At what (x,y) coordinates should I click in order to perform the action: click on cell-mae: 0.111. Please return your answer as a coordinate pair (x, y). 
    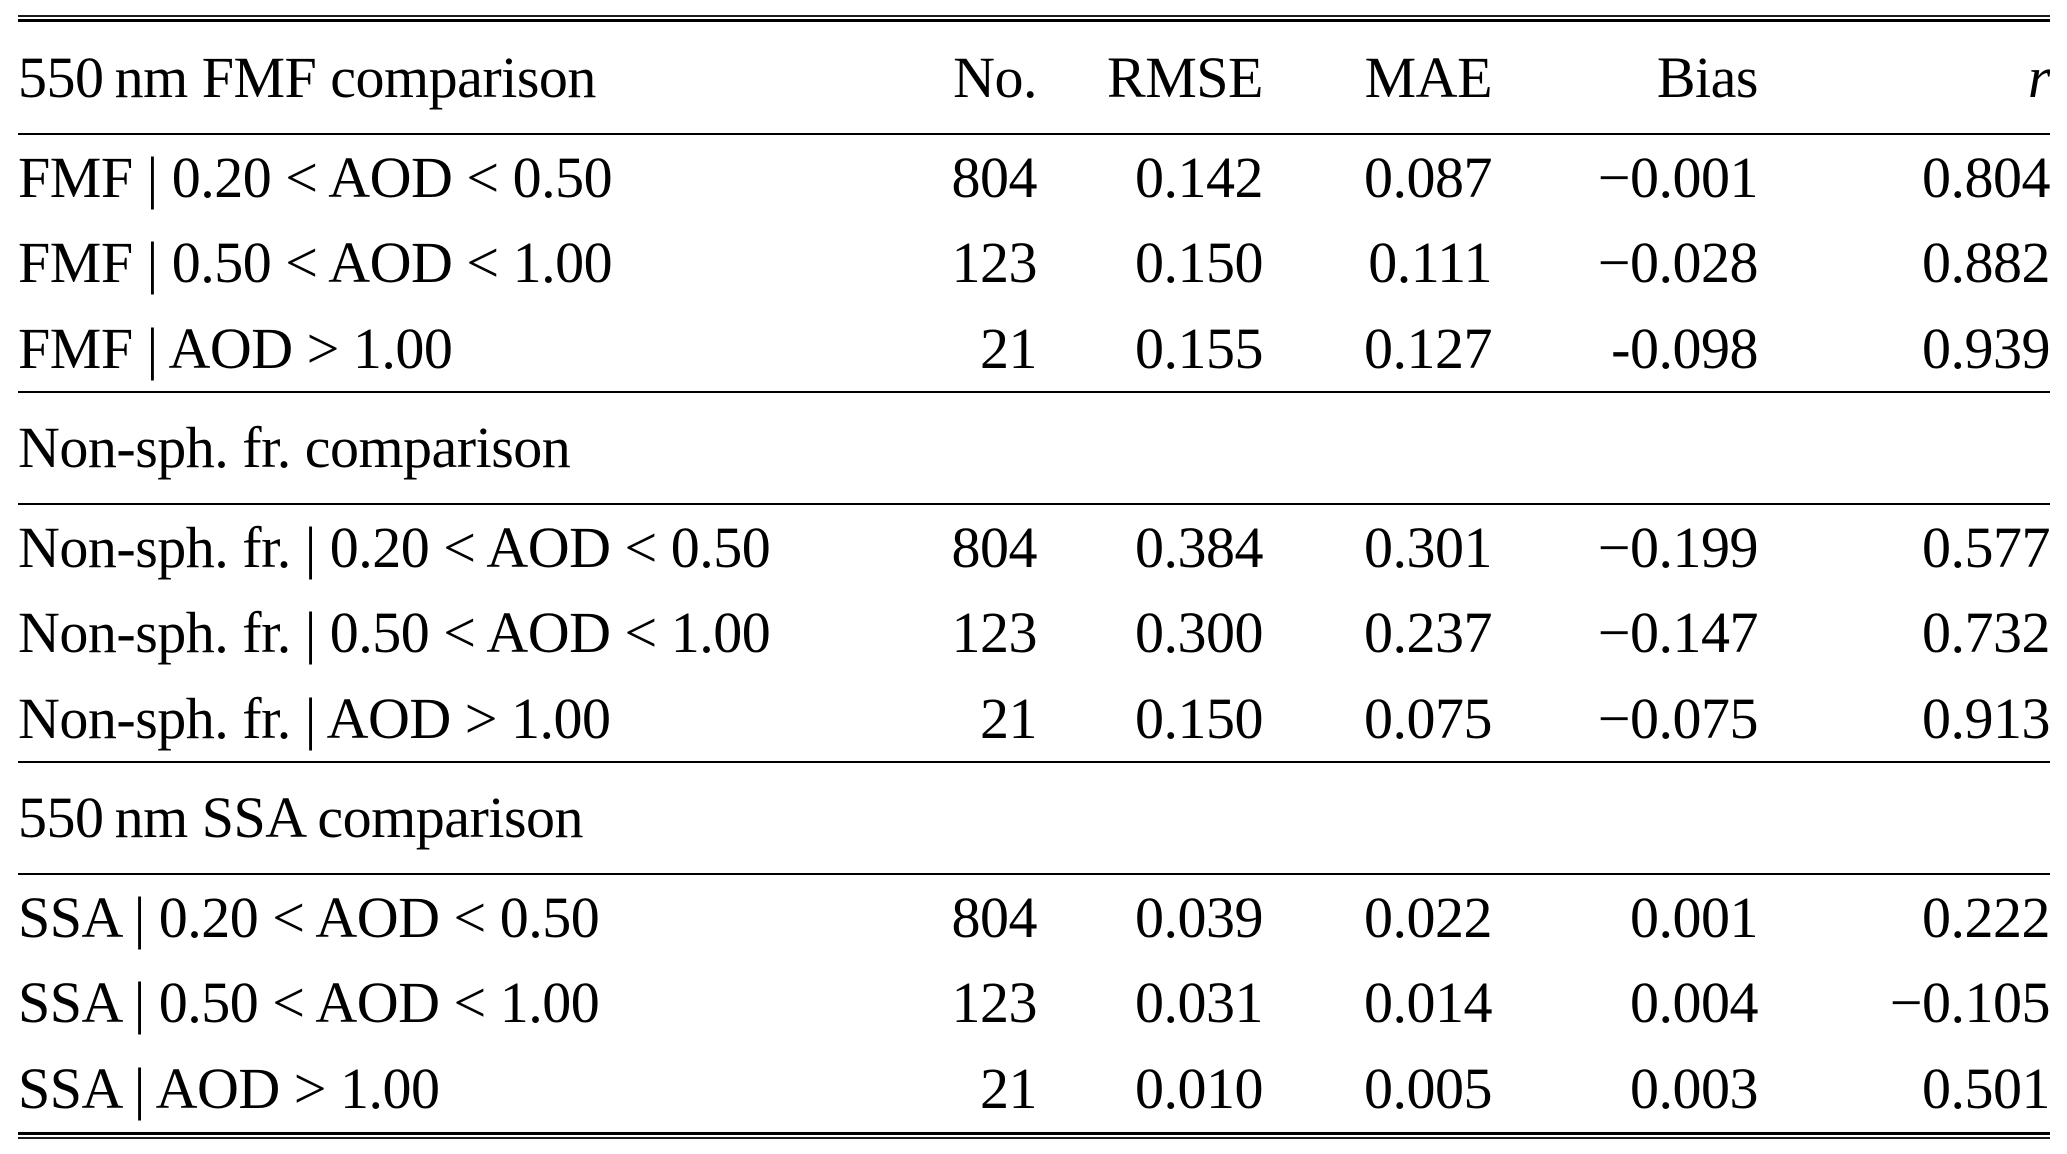
    Looking at the image, I should click on (1430, 262).